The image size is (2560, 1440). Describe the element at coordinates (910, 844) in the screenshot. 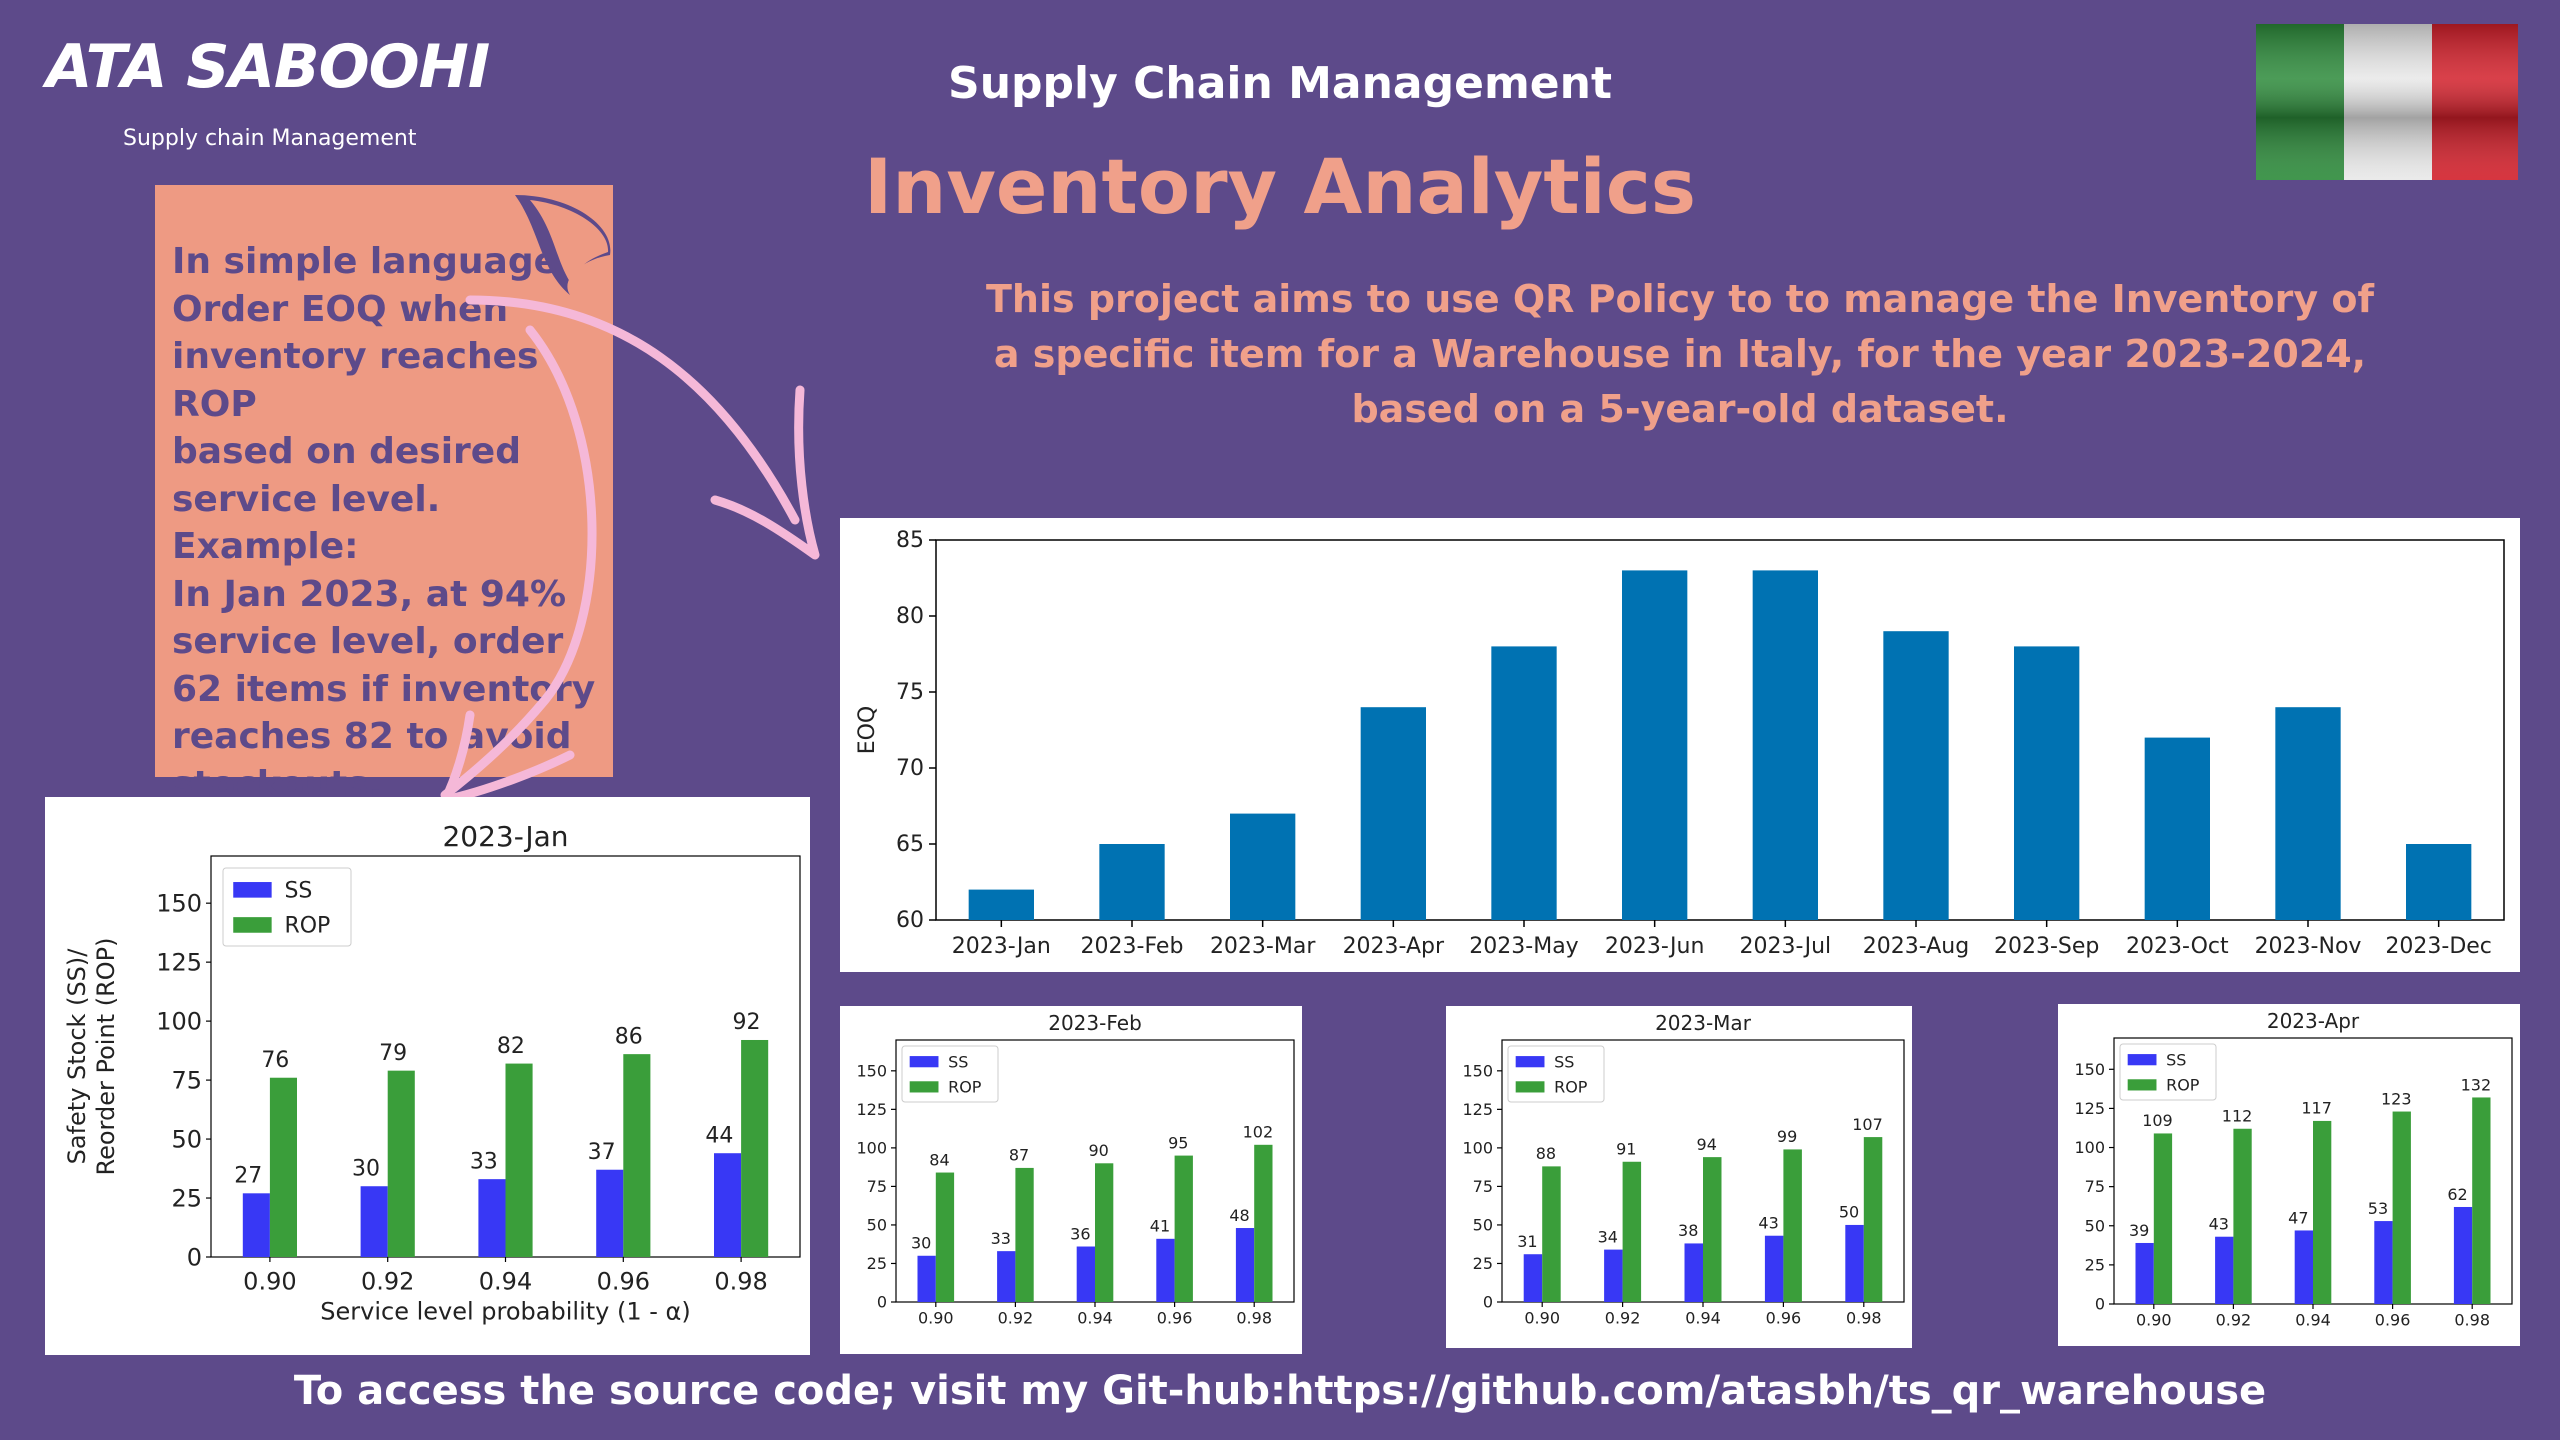

I see `y-tick-label: 65` at that location.